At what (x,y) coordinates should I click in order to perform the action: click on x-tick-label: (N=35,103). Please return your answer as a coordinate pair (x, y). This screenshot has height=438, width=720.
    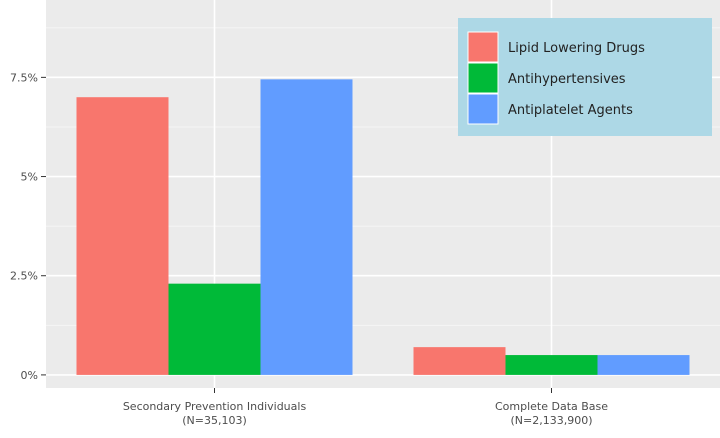
    Looking at the image, I should click on (214, 420).